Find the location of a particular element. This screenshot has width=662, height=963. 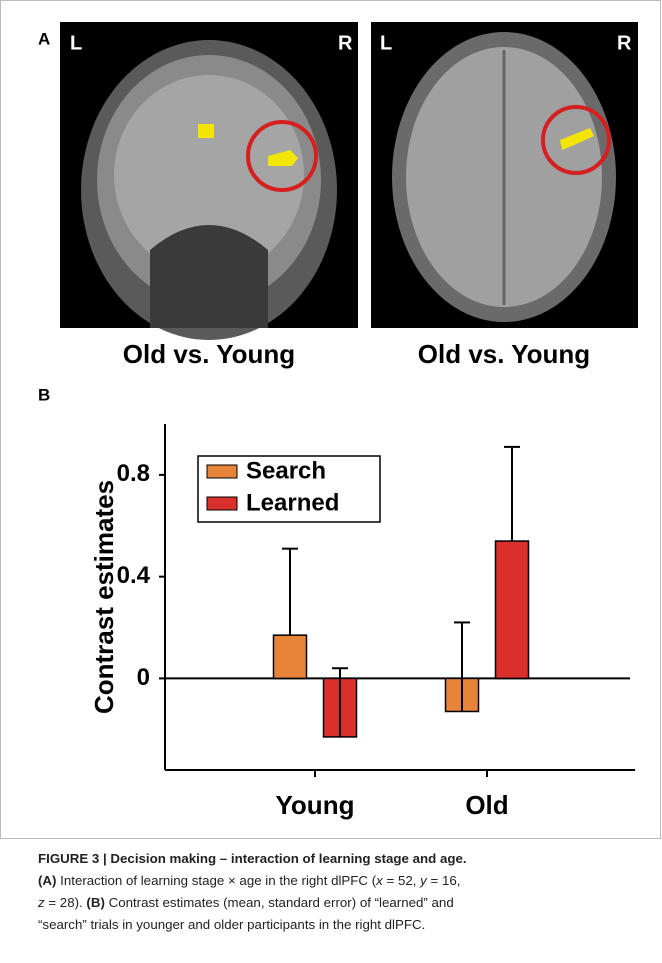

legend-label: Search is located at coordinates (286, 470).